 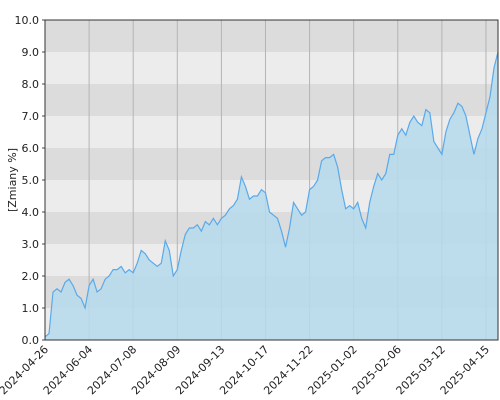 What do you see at coordinates (31, 84) in the screenshot?
I see `y-tick-label: 8.0` at bounding box center [31, 84].